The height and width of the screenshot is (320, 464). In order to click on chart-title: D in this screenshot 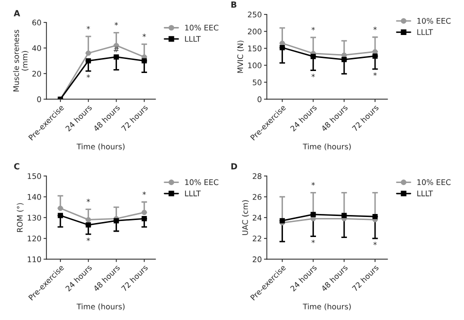, I will do `click(234, 166)`.